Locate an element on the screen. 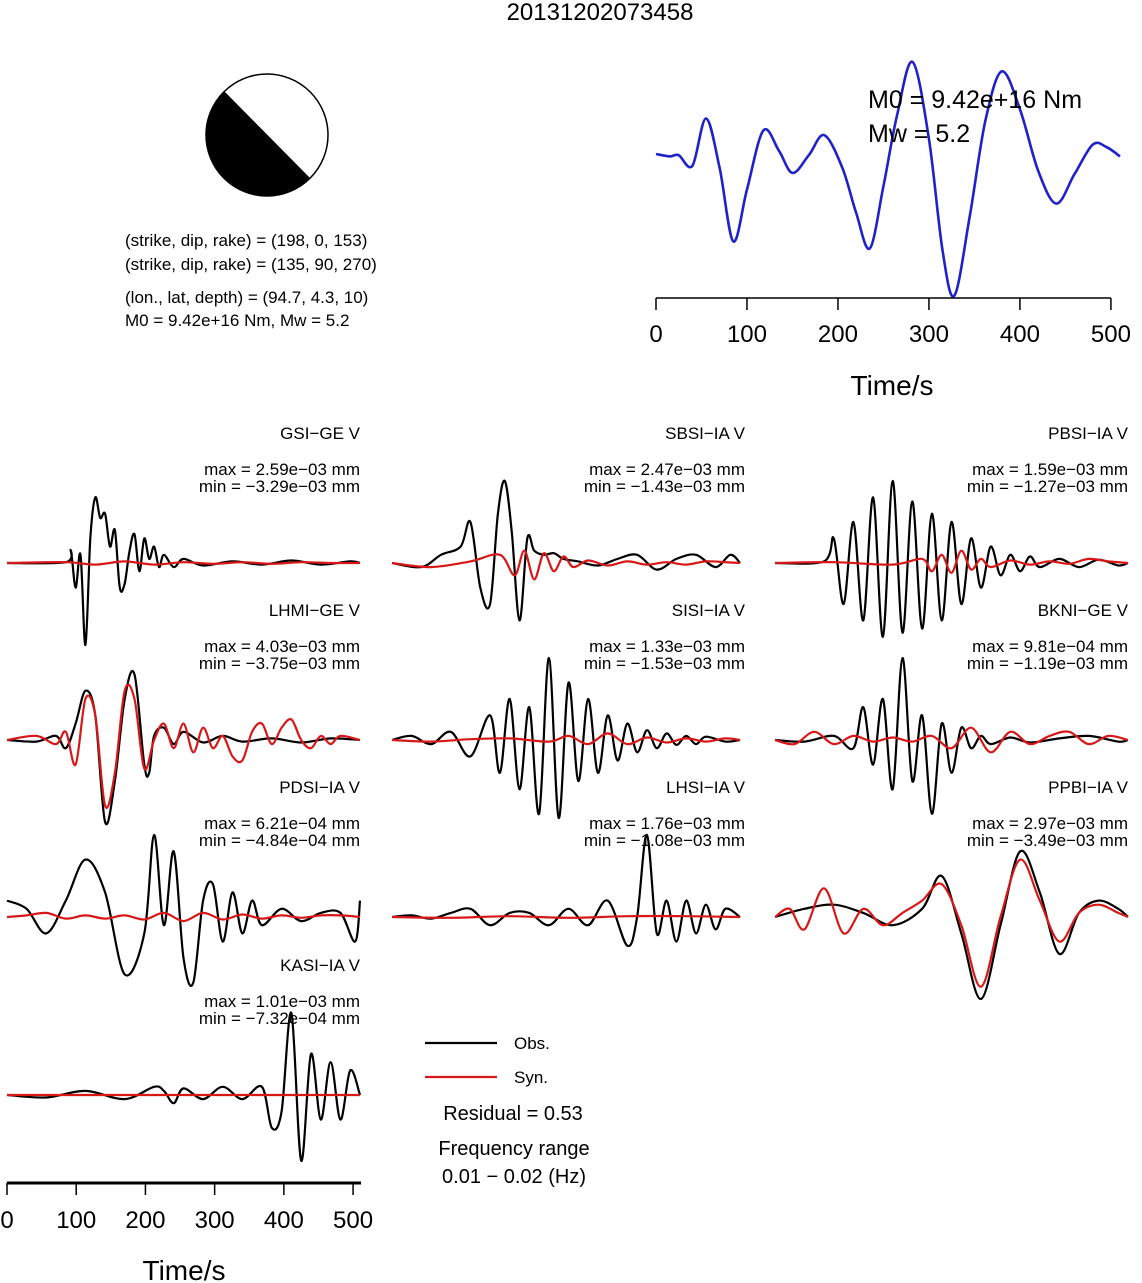 The image size is (1142, 1283). station-min-amplitude: min = −3.75e−03 mm is located at coordinates (279, 663).